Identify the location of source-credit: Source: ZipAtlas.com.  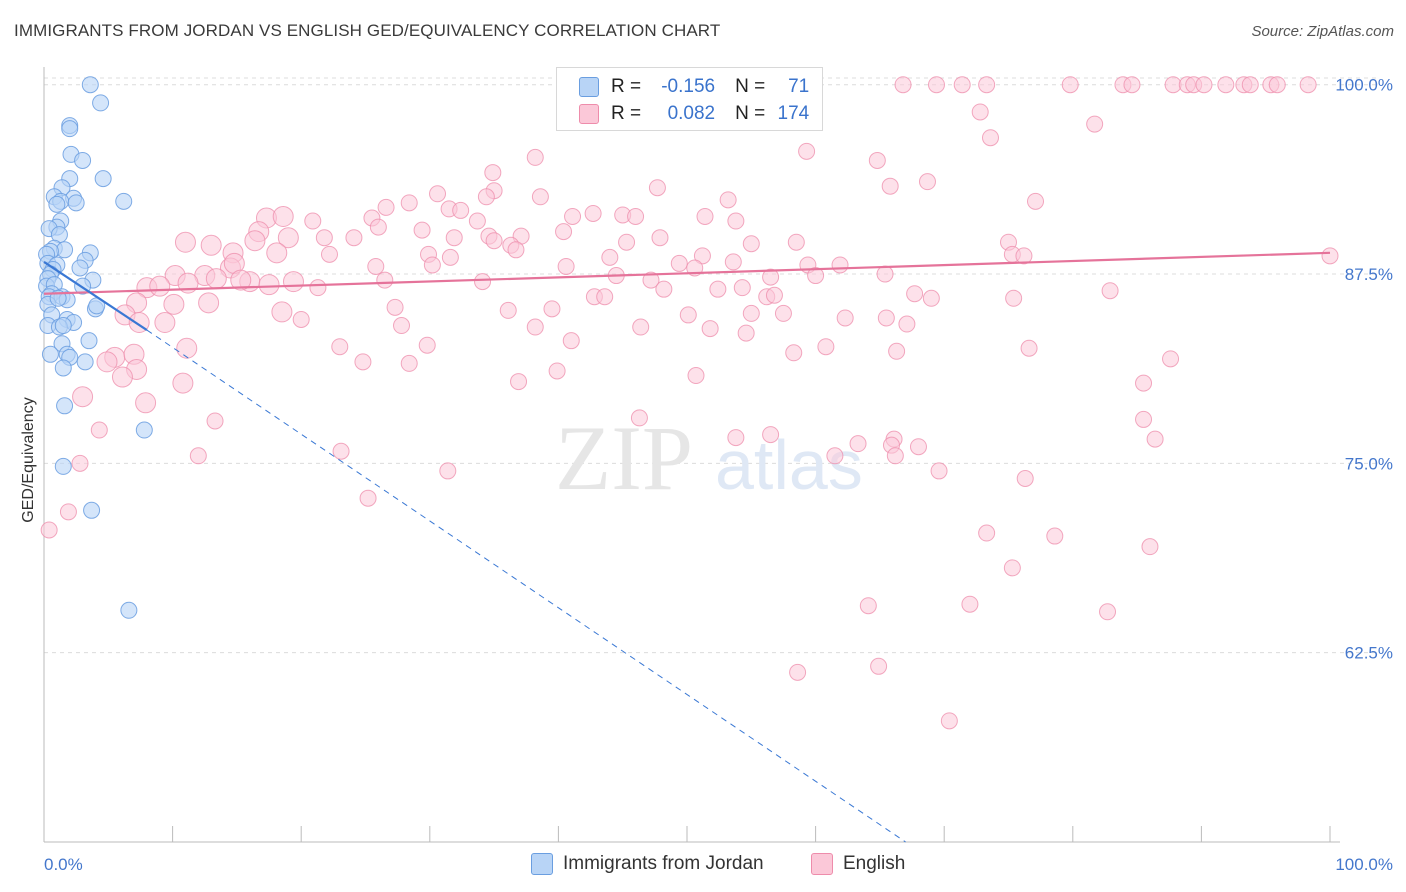
(1322, 31).